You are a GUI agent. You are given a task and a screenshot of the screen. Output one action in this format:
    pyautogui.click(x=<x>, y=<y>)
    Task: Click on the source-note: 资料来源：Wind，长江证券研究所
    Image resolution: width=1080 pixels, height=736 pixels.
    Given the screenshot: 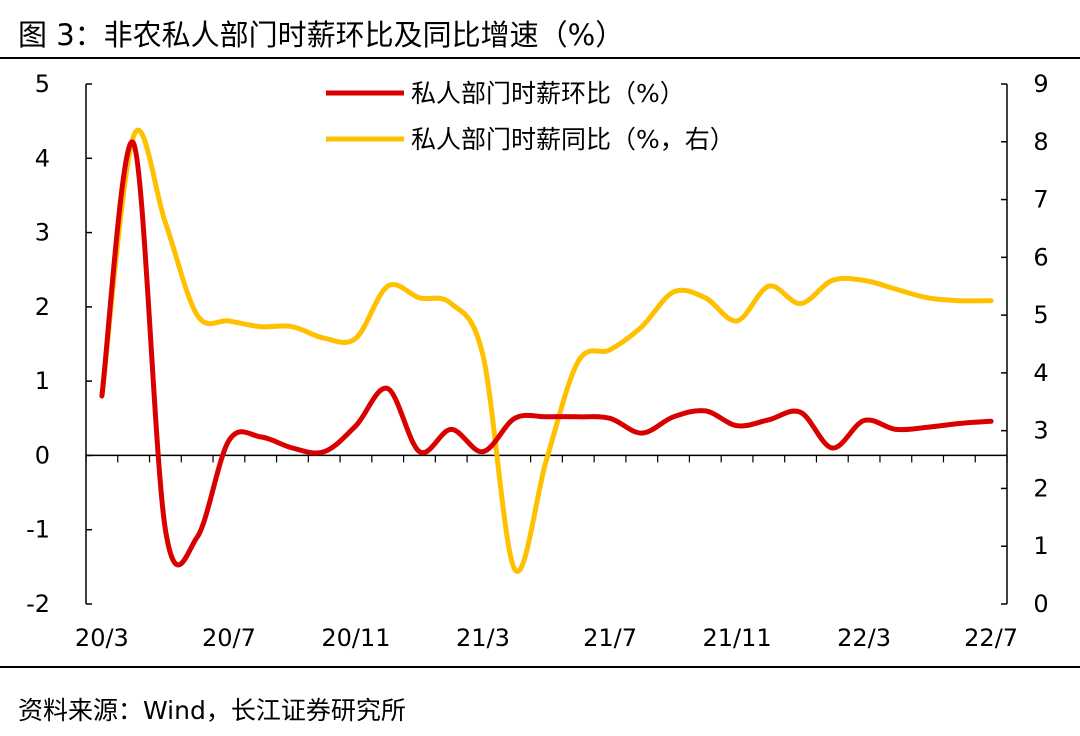 What is the action you would take?
    pyautogui.click(x=212, y=710)
    